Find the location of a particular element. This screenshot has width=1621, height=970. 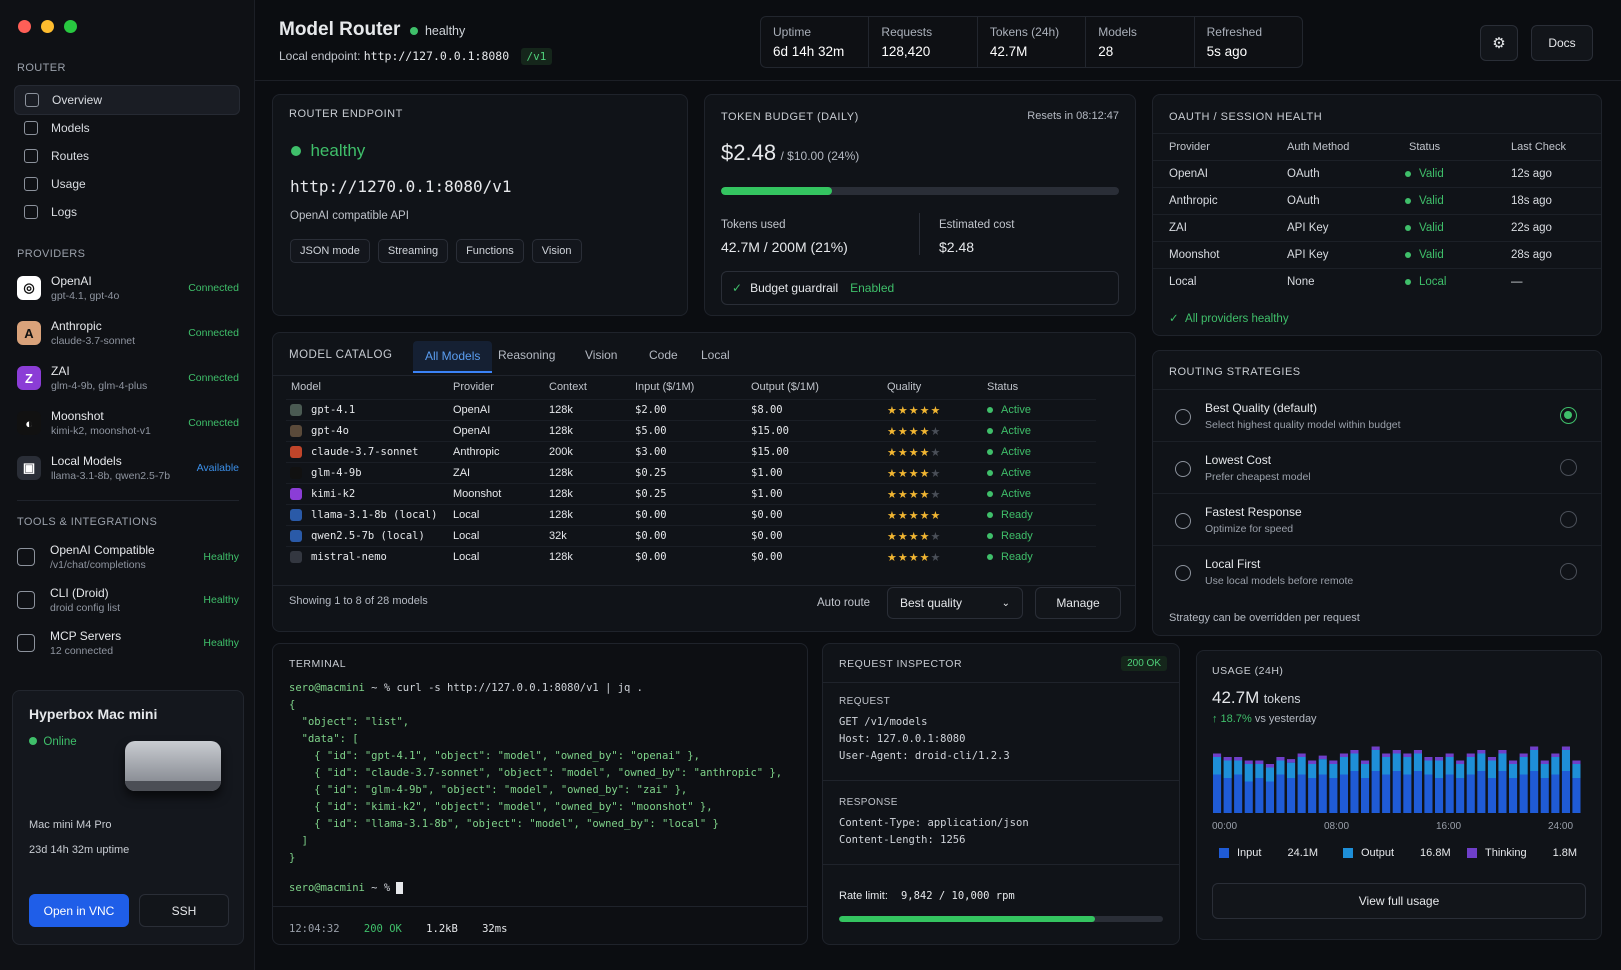

oauth-cell-text: OAuth is located at coordinates (1303, 174).